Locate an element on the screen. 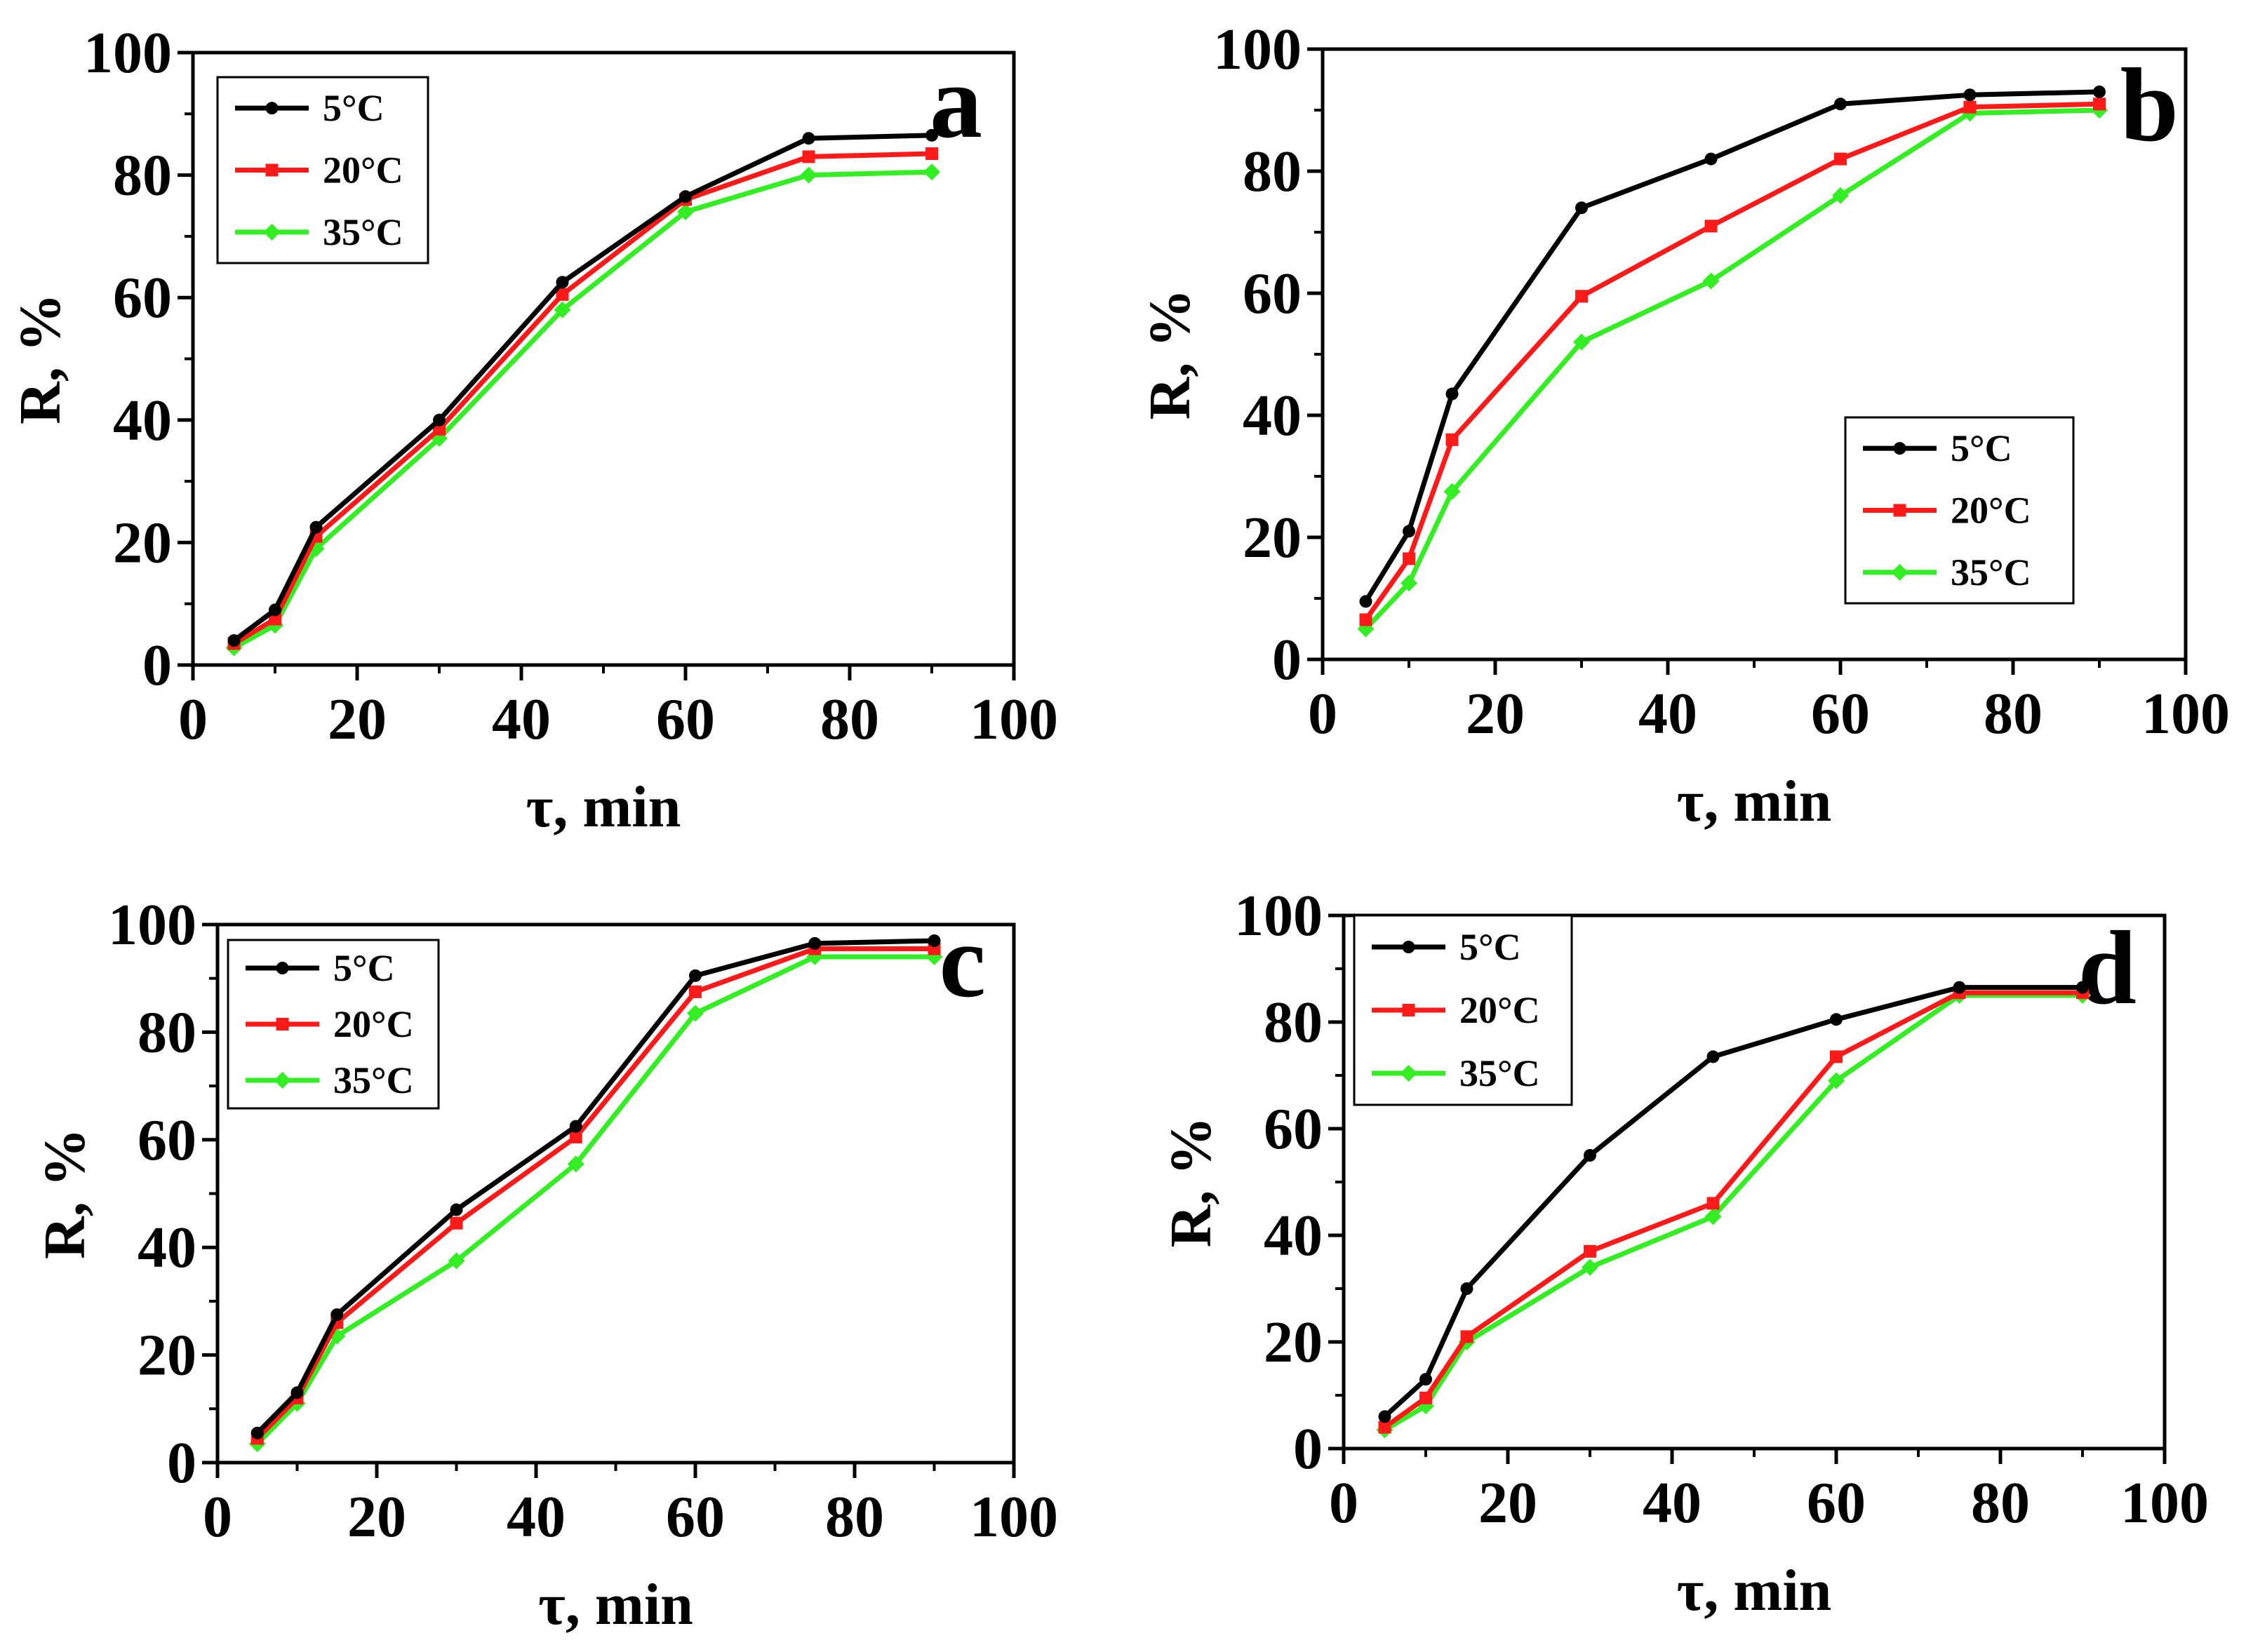 The image size is (2246, 1652). panel-letter: d is located at coordinates (2107, 968).